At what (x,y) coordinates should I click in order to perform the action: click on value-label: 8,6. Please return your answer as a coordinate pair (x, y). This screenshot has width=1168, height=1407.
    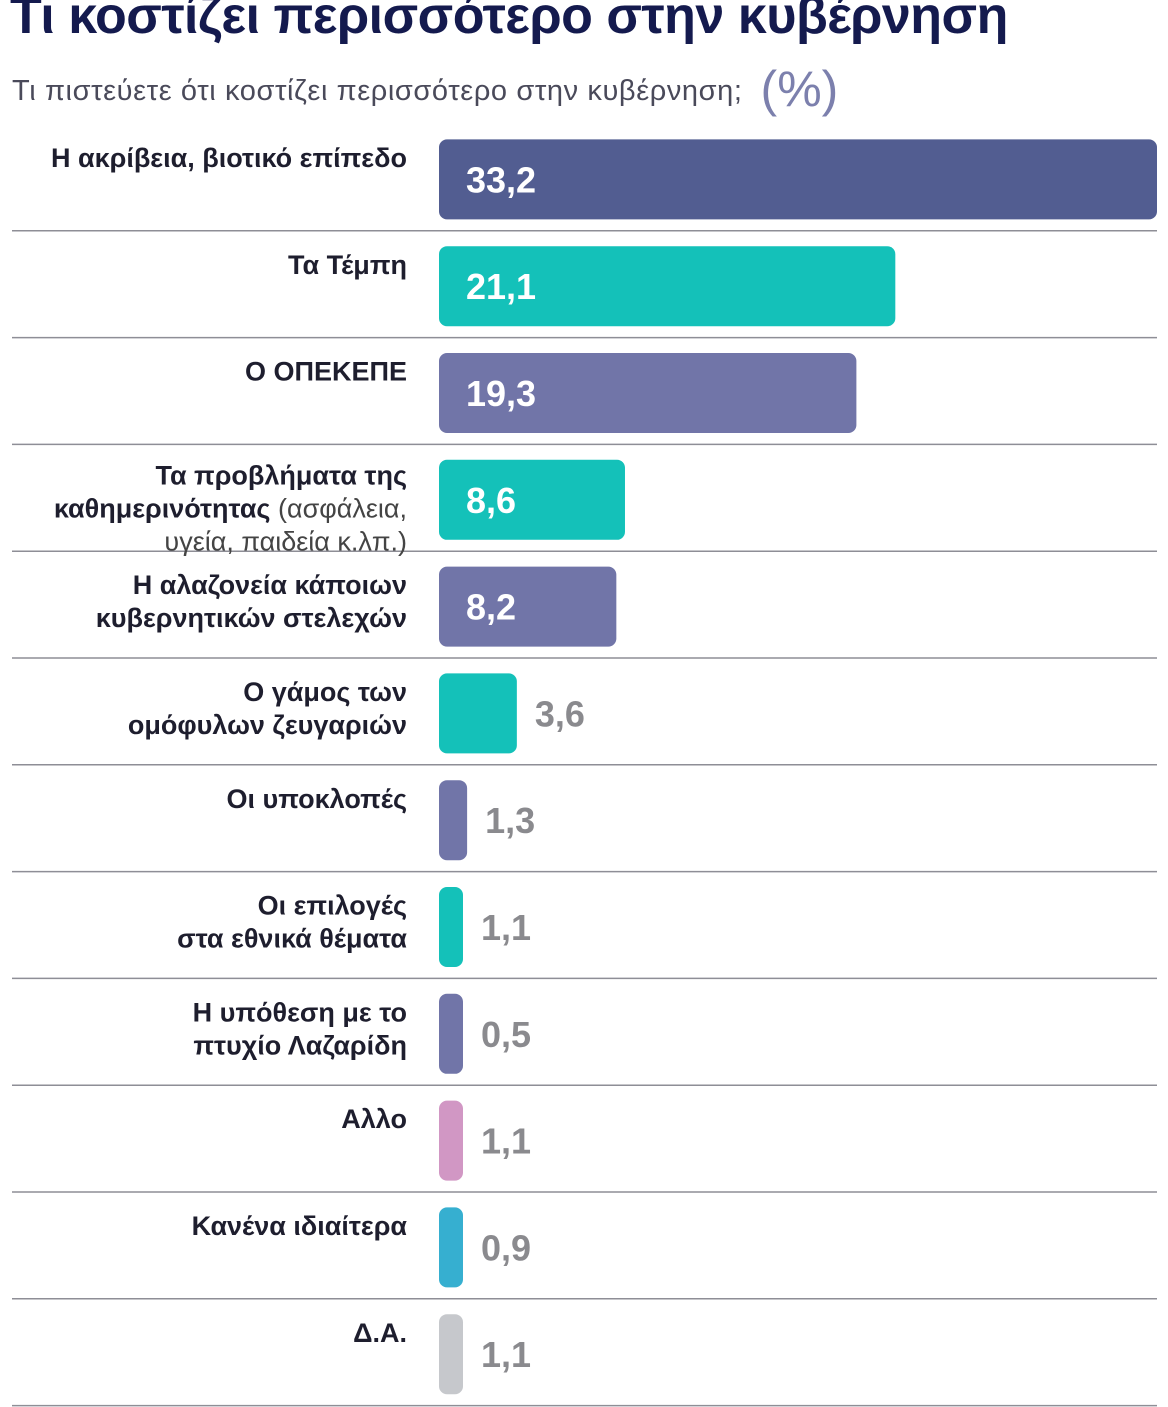
    Looking at the image, I should click on (491, 500).